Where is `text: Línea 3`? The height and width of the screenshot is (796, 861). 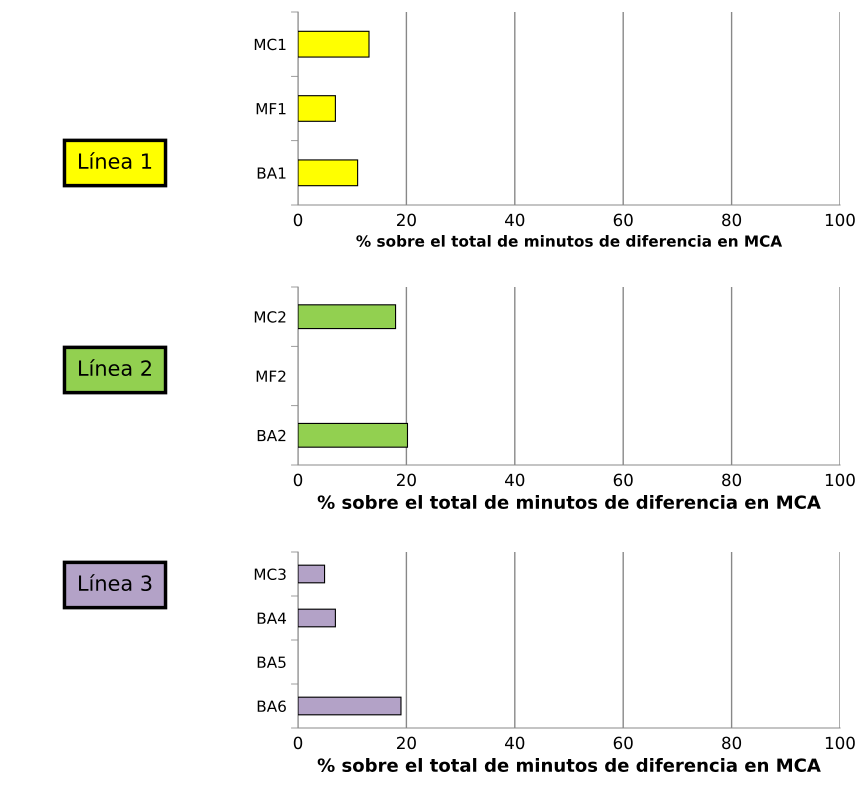
text: Línea 3 is located at coordinates (115, 583).